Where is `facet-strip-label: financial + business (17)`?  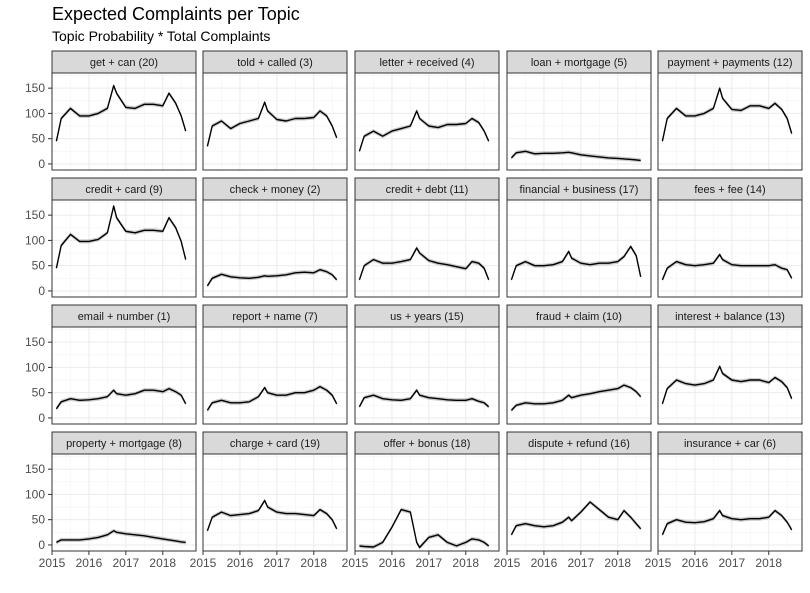 facet-strip-label: financial + business (17) is located at coordinates (579, 190).